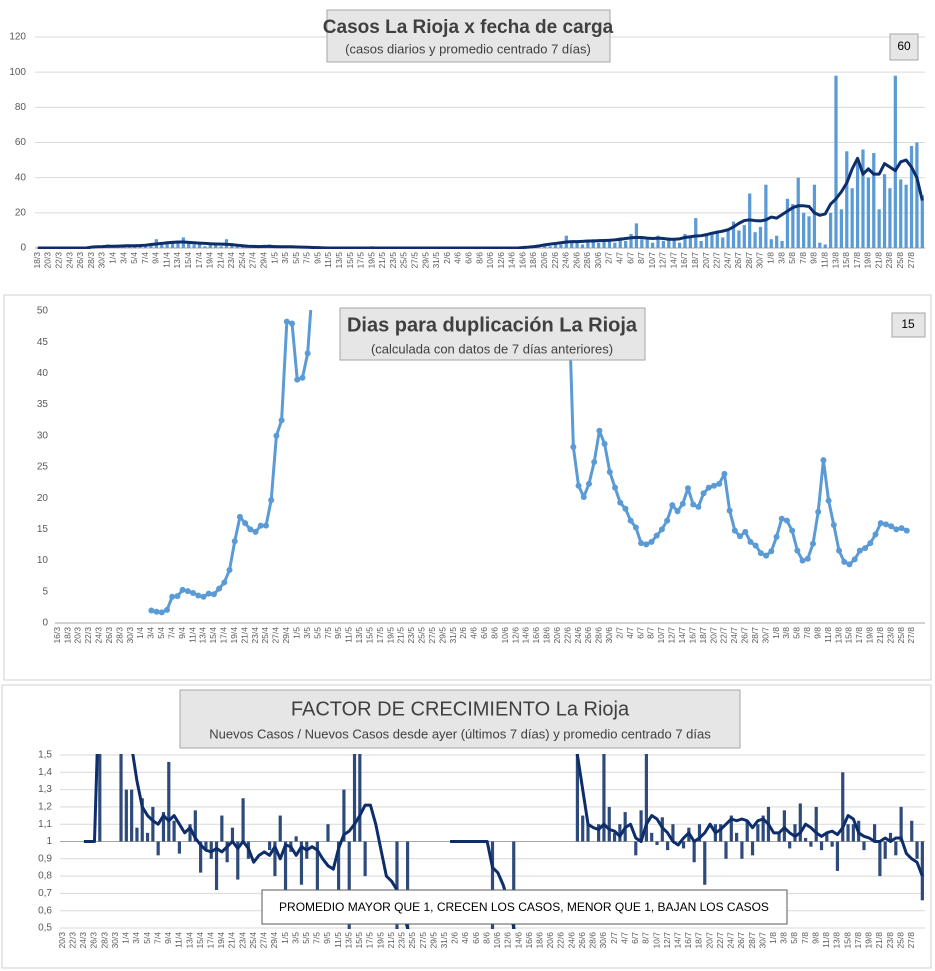 Image resolution: width=935 pixels, height=971 pixels. I want to click on x-tick-label: 31/5, so click(444, 940).